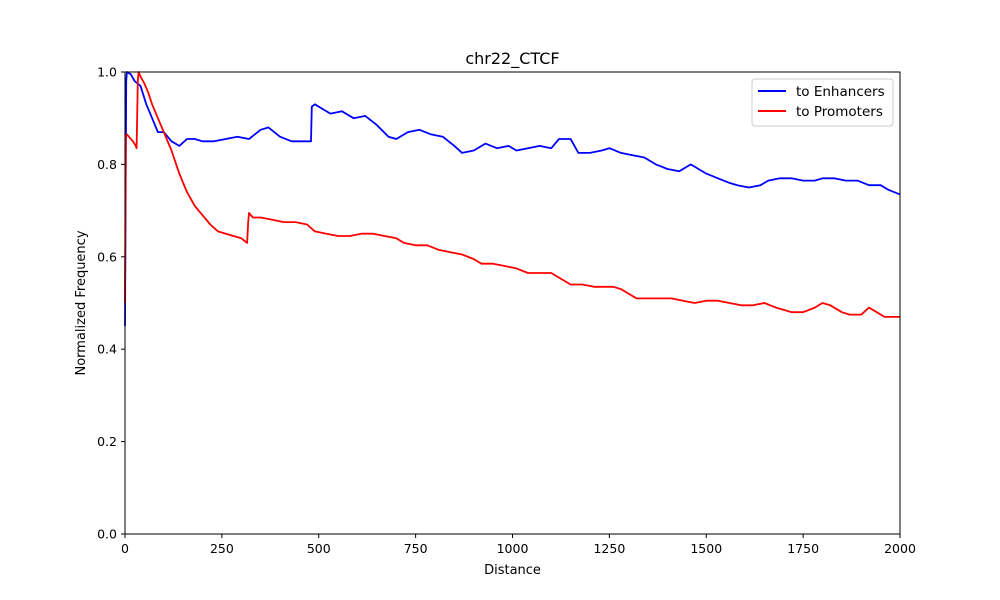 Image resolution: width=1000 pixels, height=600 pixels. Describe the element at coordinates (125, 548) in the screenshot. I see `x-tick-label: 0` at that location.